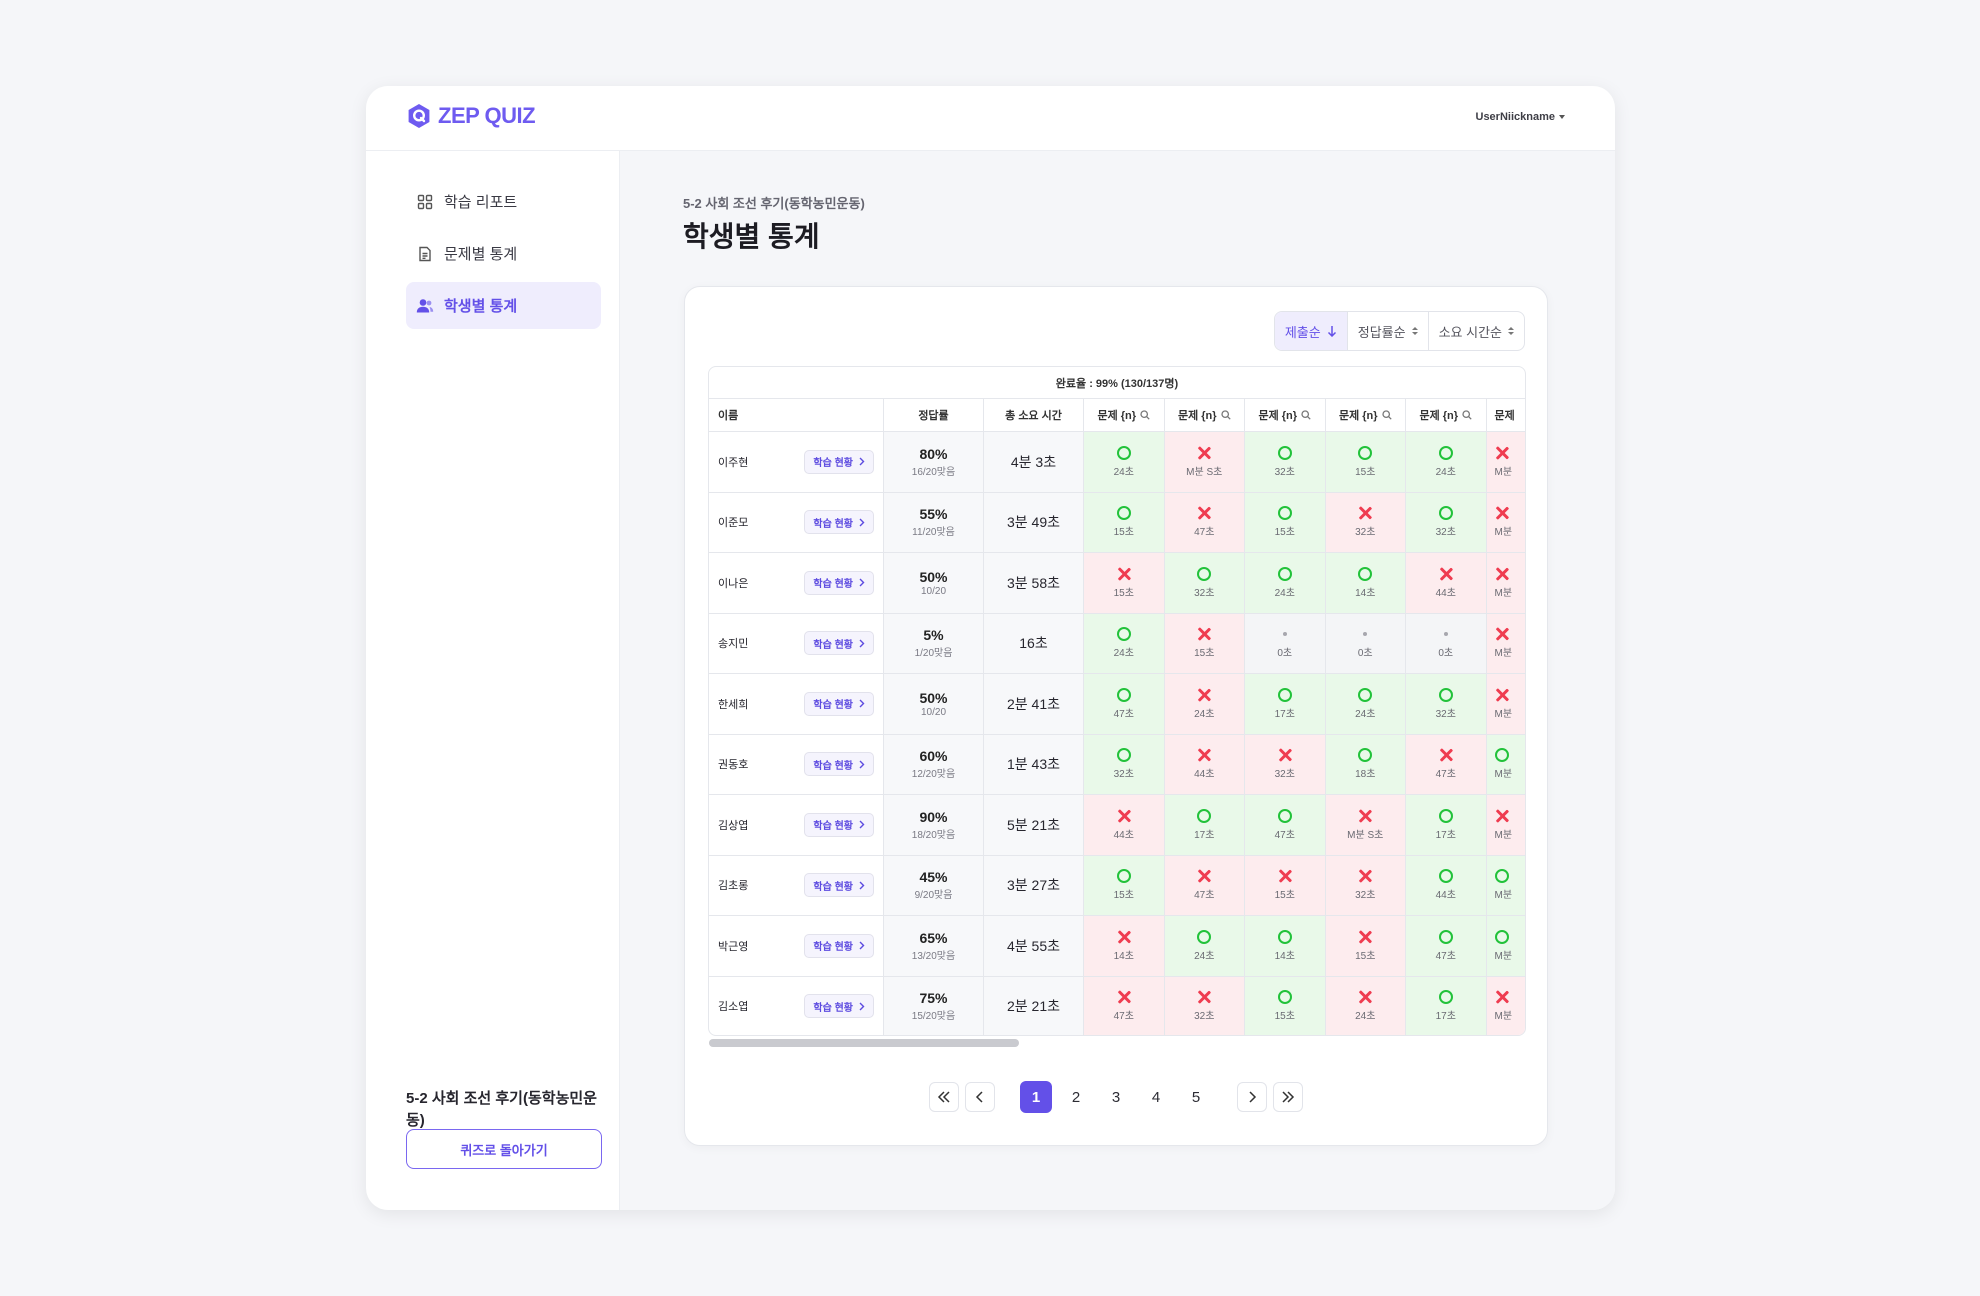 This screenshot has height=1296, width=1980. I want to click on prev-page-button, so click(980, 1097).